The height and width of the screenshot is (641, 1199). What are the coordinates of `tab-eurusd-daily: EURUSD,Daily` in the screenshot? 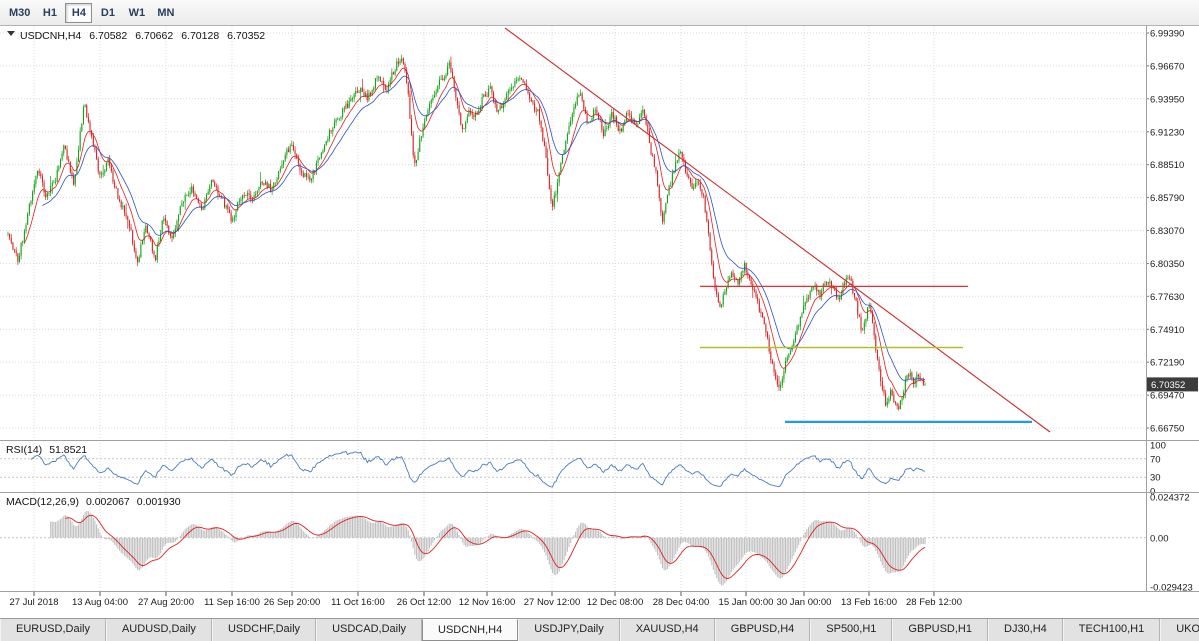 It's located at (53, 630).